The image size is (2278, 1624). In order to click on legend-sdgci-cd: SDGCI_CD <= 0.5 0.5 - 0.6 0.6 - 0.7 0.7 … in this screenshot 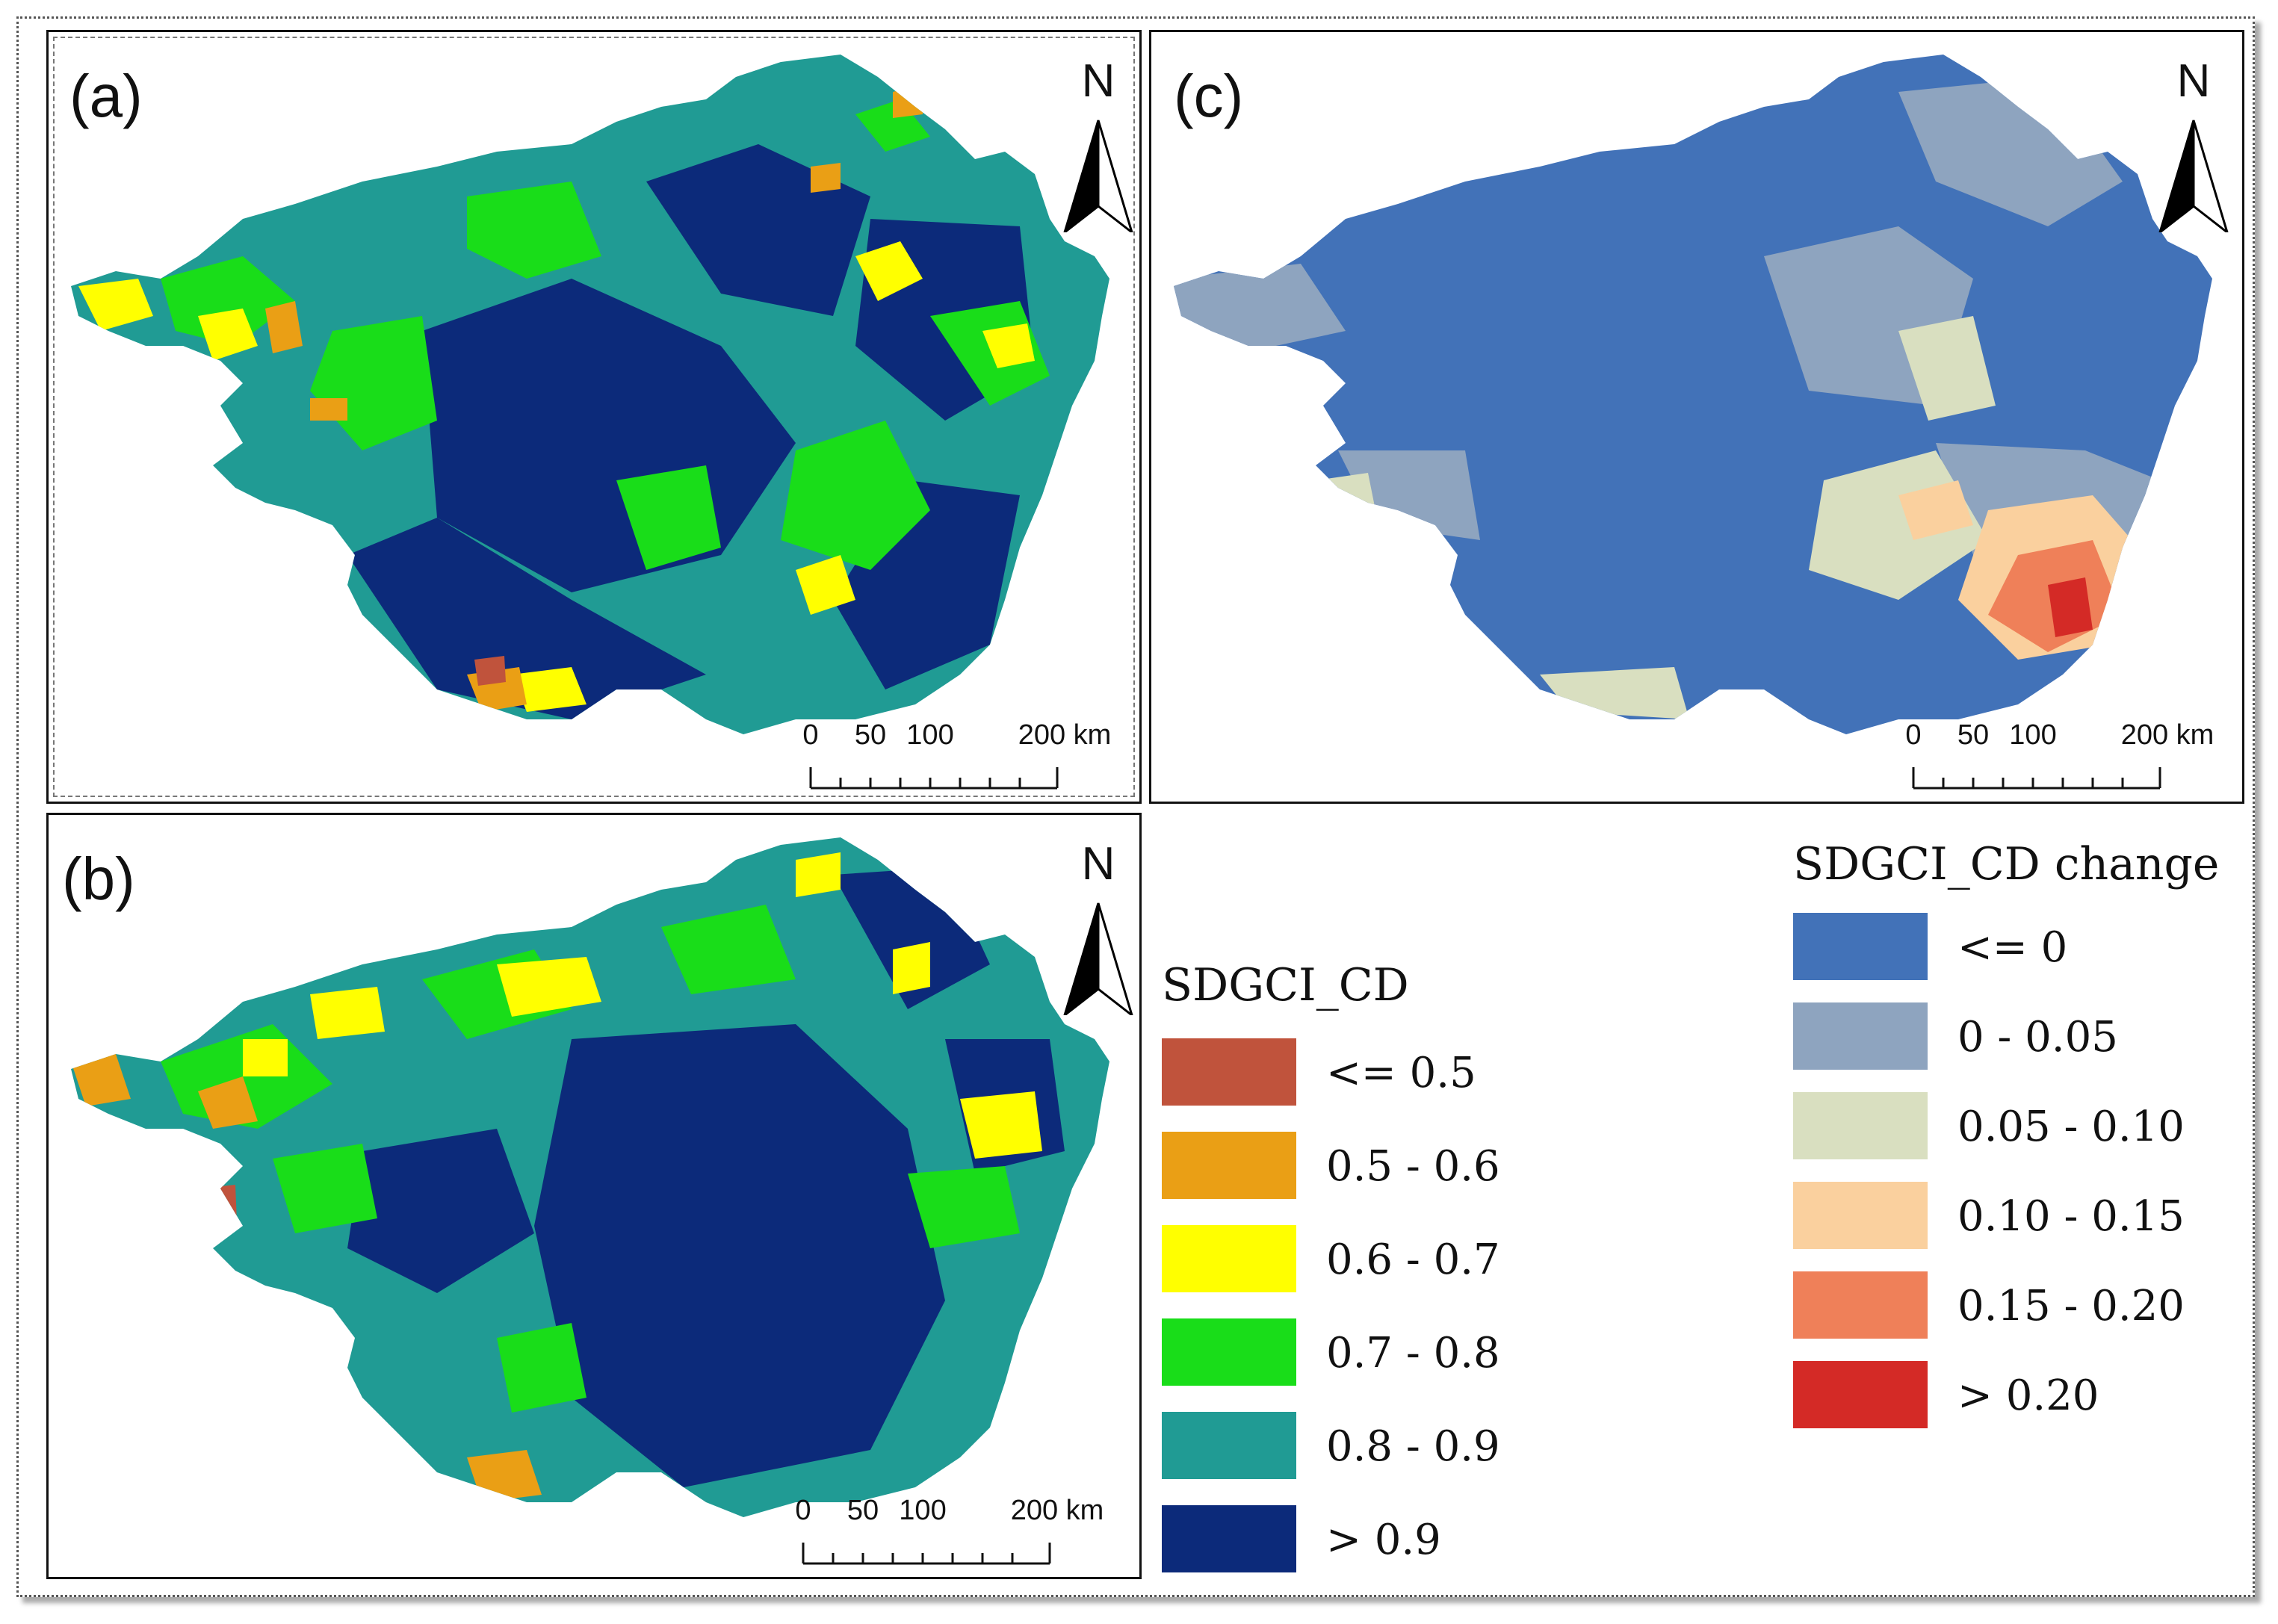, I will do `click(1386, 1262)`.